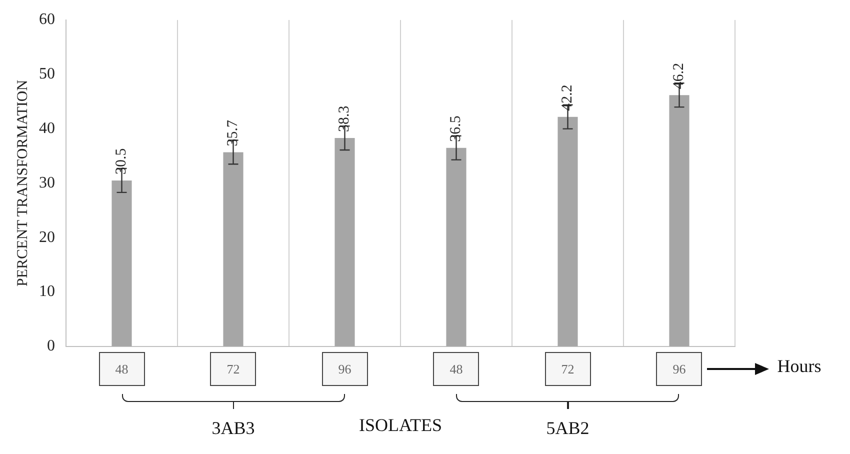 The height and width of the screenshot is (454, 850). Describe the element at coordinates (233, 429) in the screenshot. I see `text: 3AB3` at that location.